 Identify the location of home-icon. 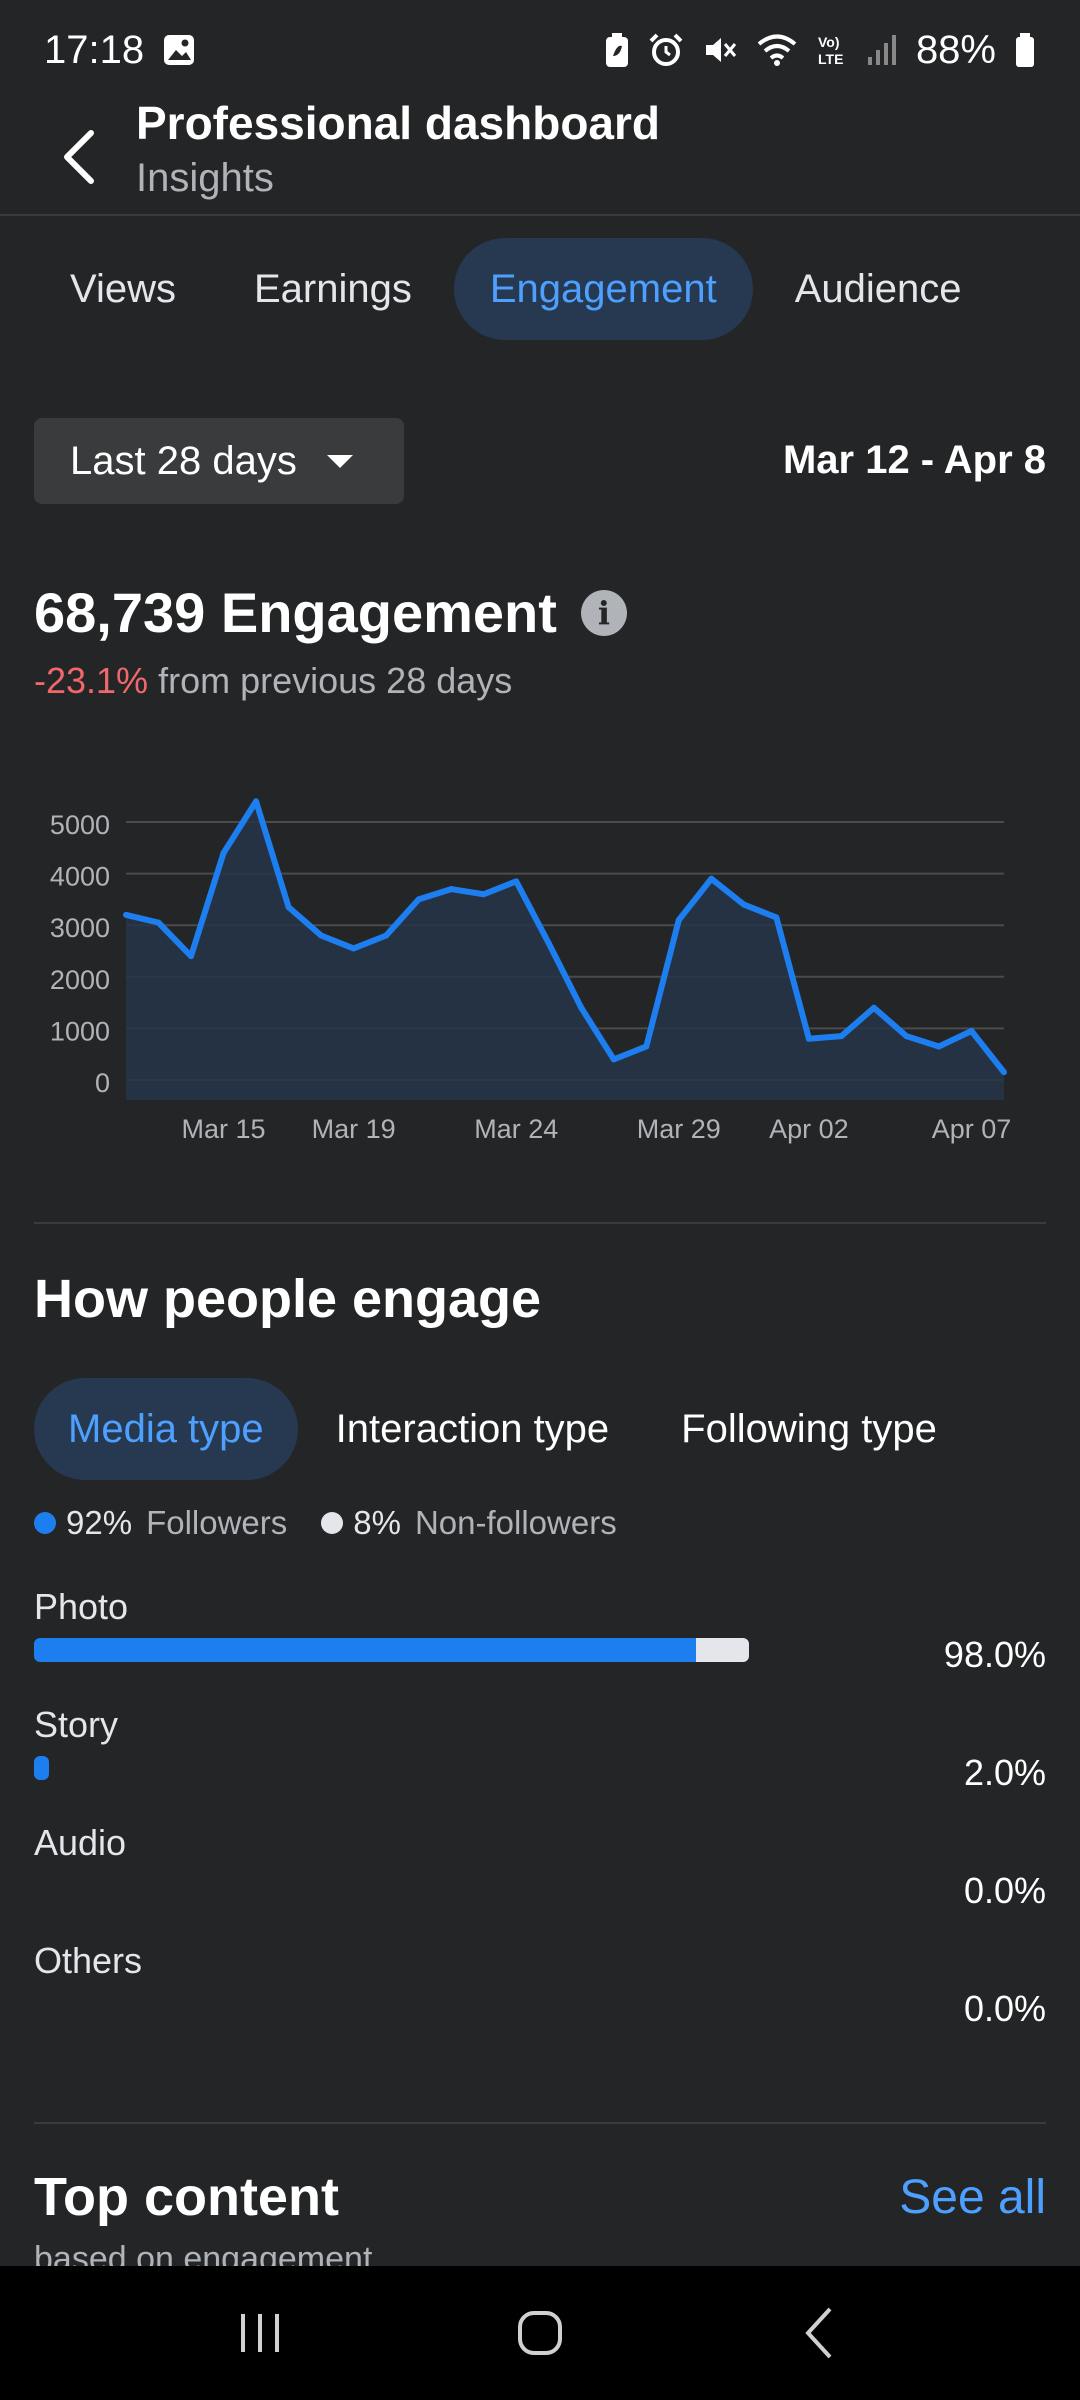
(540, 2333).